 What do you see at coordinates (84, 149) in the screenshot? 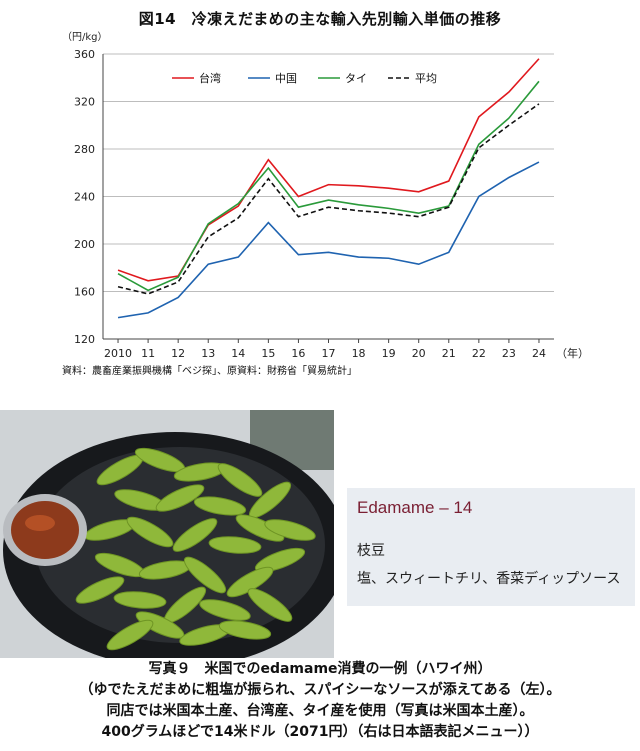
I see `y-tick-label: 280` at bounding box center [84, 149].